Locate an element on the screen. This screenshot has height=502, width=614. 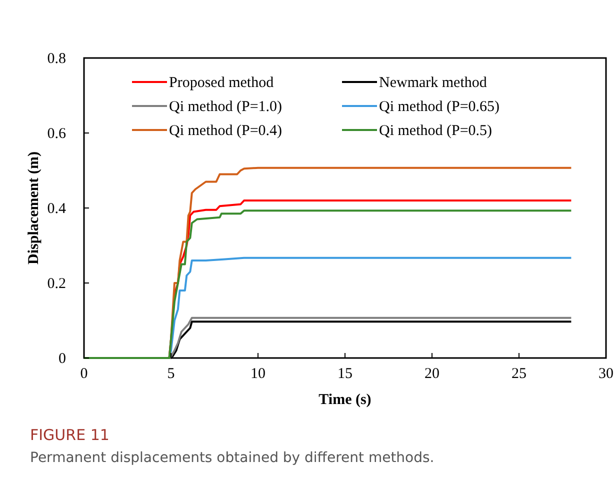
x-tick-label: 5 is located at coordinates (171, 374).